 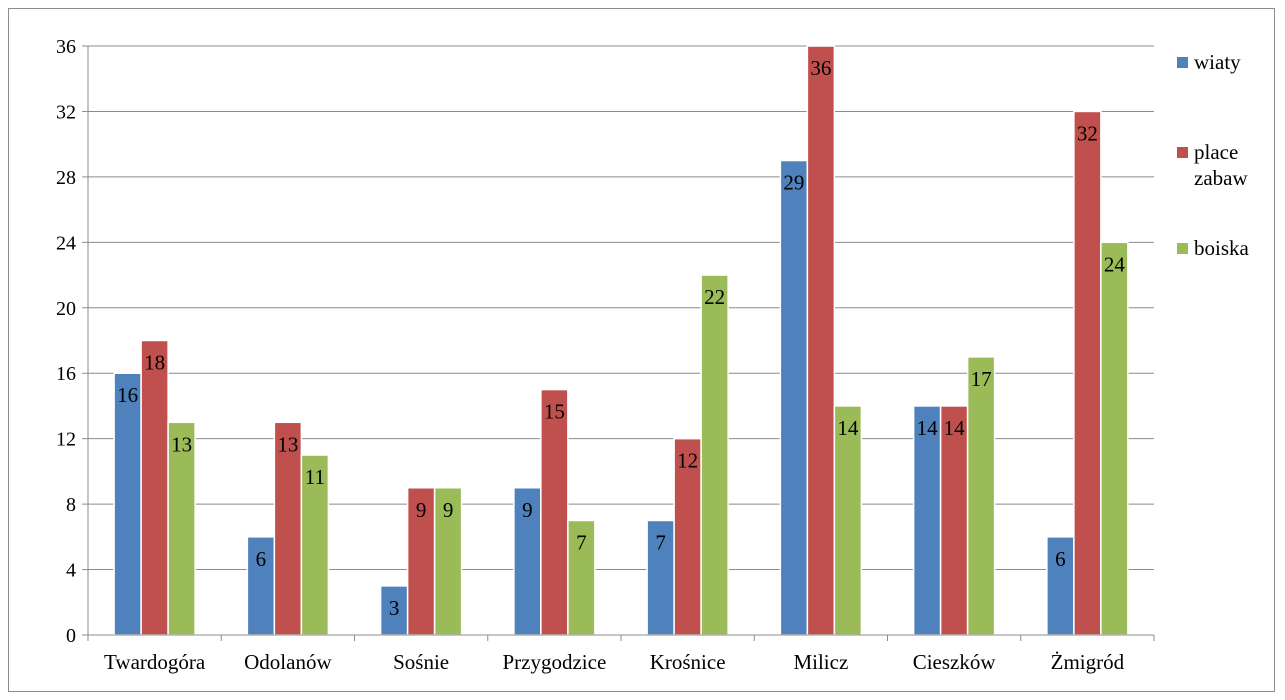 I want to click on data-label: 24, so click(x=1115, y=264).